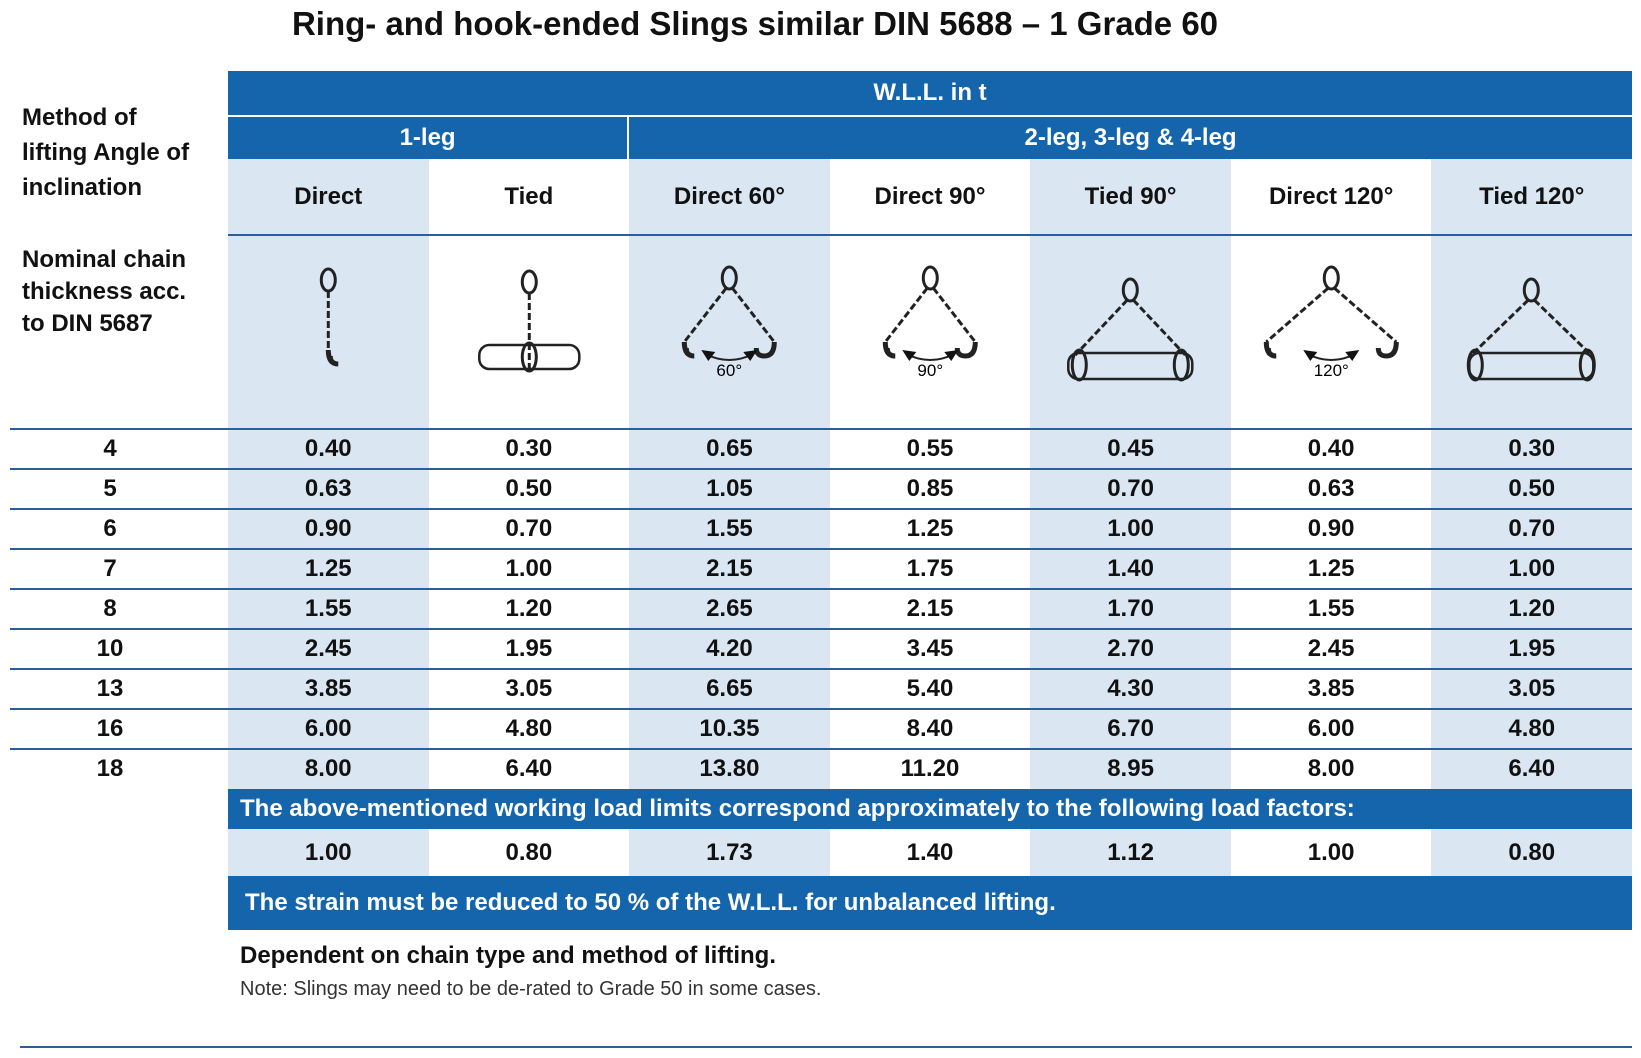 The width and height of the screenshot is (1641, 1058). I want to click on sling-icon: 60°, so click(729, 322).